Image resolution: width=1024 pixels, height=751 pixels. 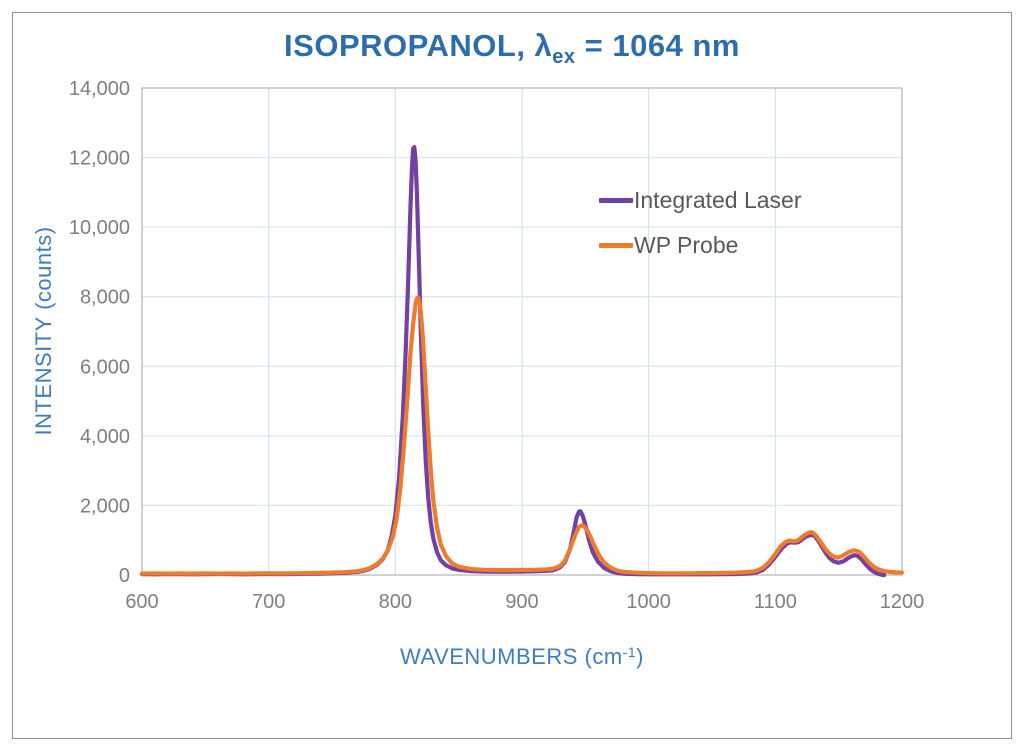 I want to click on x-tick-label: 700, so click(x=268, y=602).